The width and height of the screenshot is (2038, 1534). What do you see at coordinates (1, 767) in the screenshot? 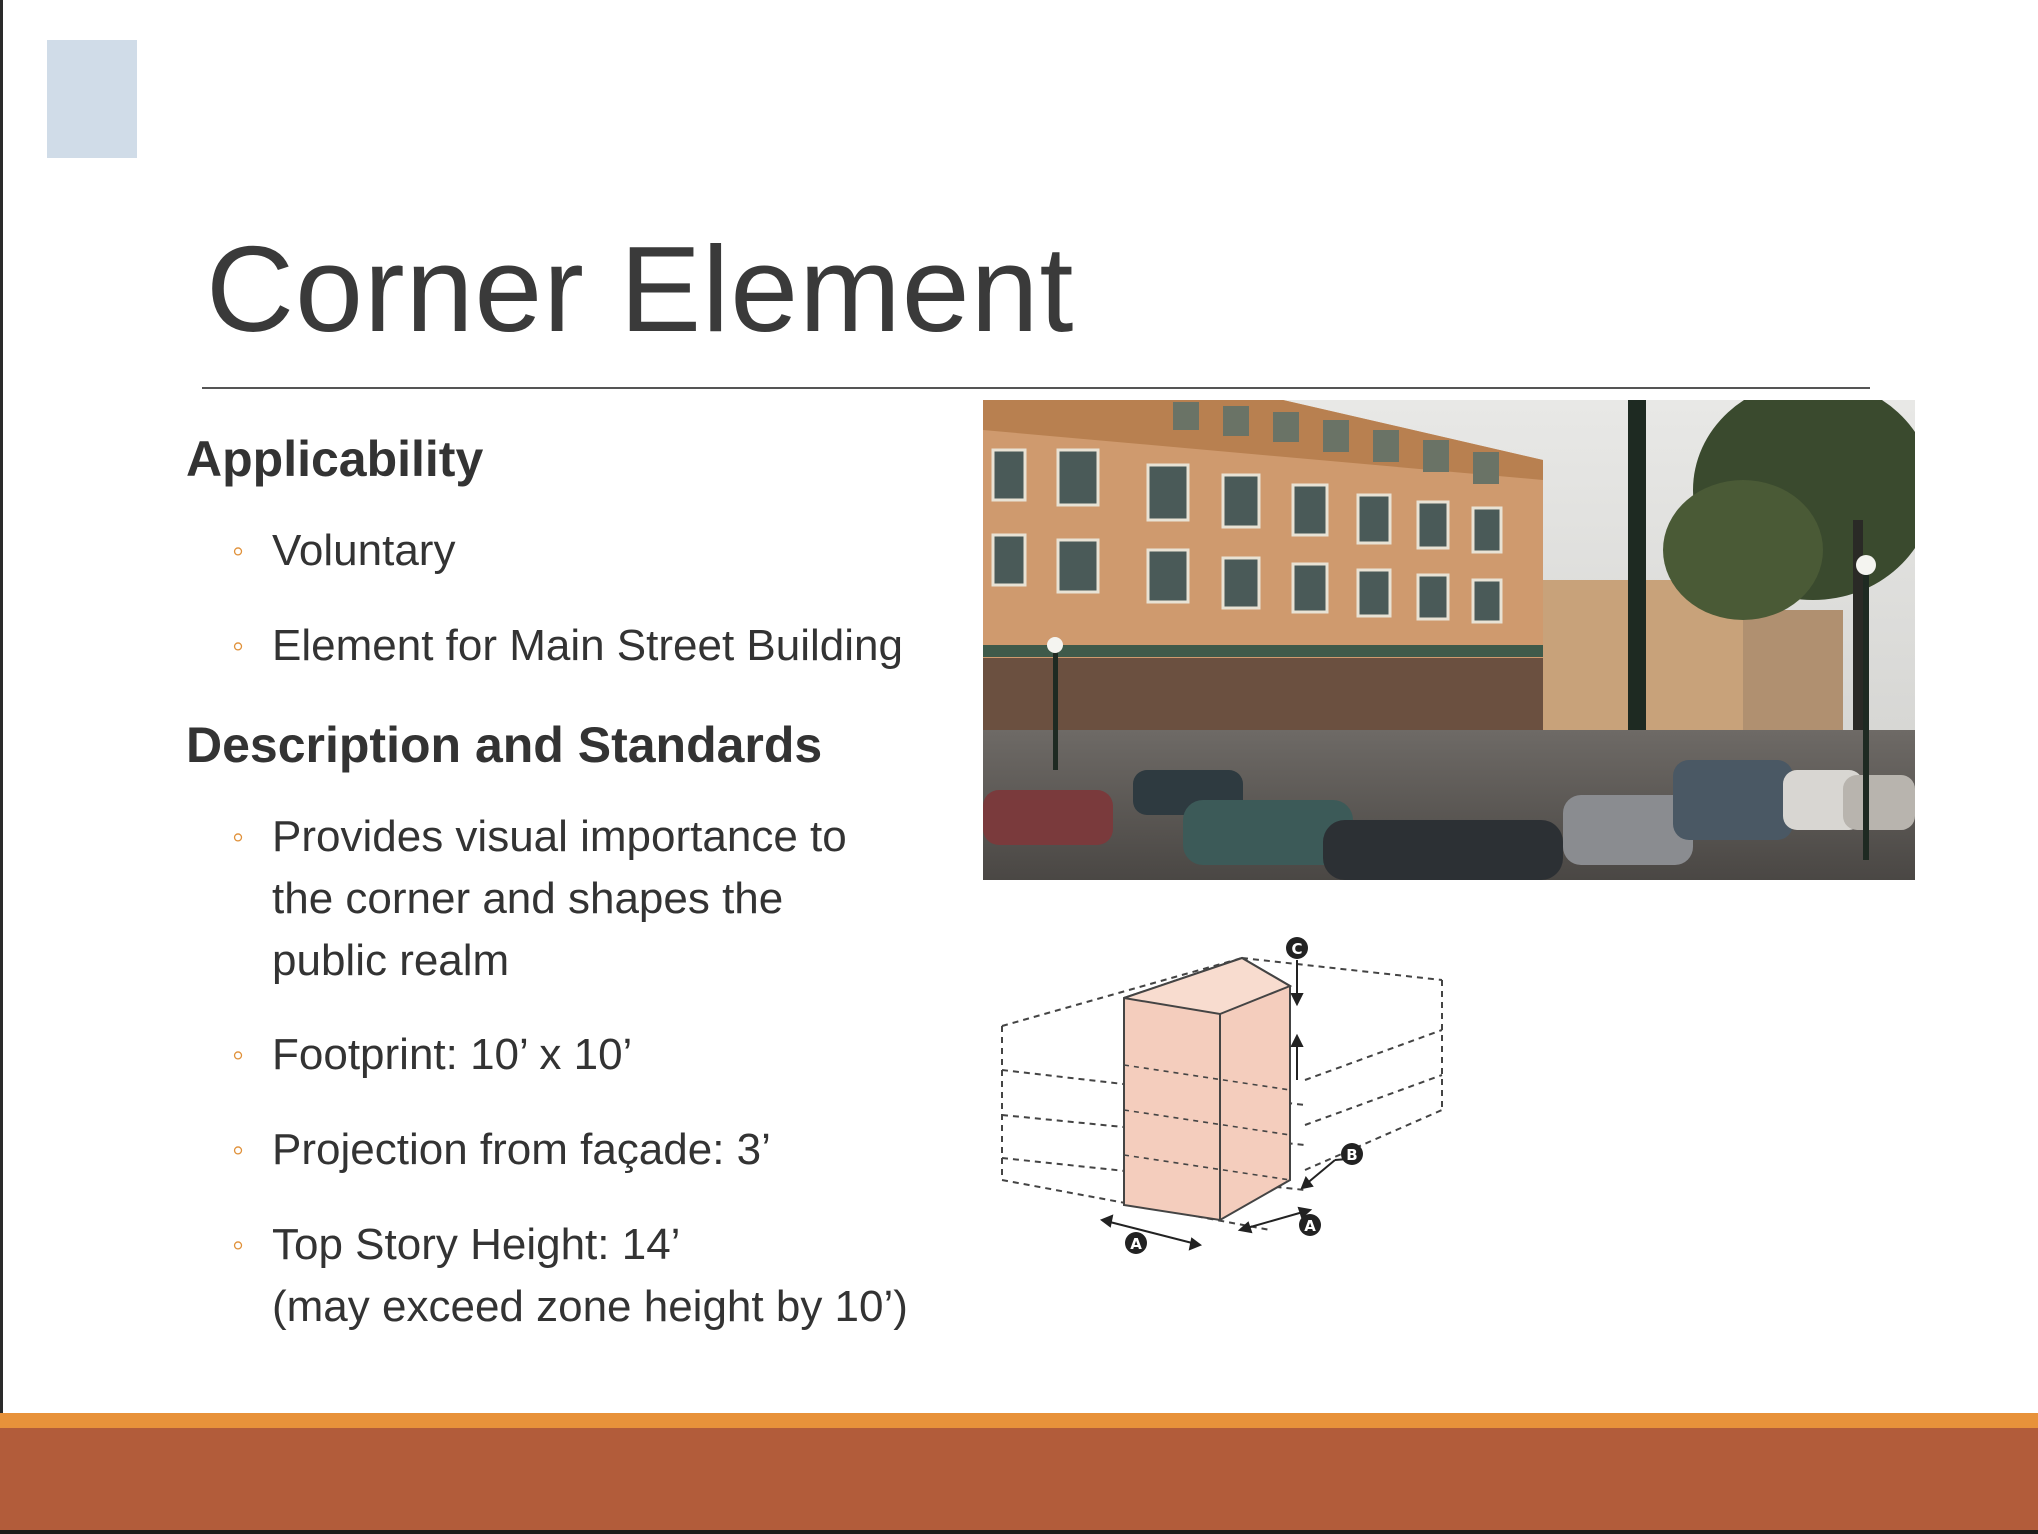
I see `slide-left-edge` at bounding box center [1, 767].